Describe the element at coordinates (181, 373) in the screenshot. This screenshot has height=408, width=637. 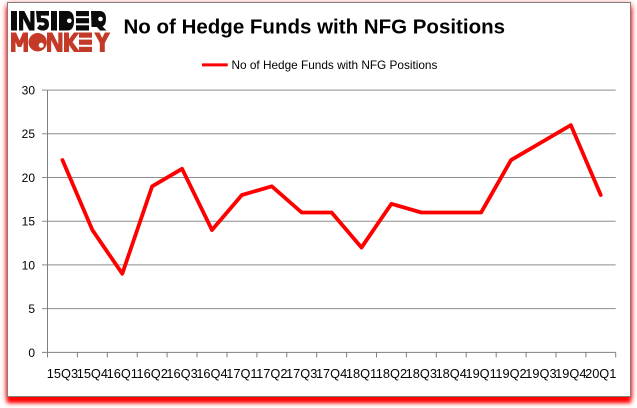
I see `svg-text: 16Q3` at that location.